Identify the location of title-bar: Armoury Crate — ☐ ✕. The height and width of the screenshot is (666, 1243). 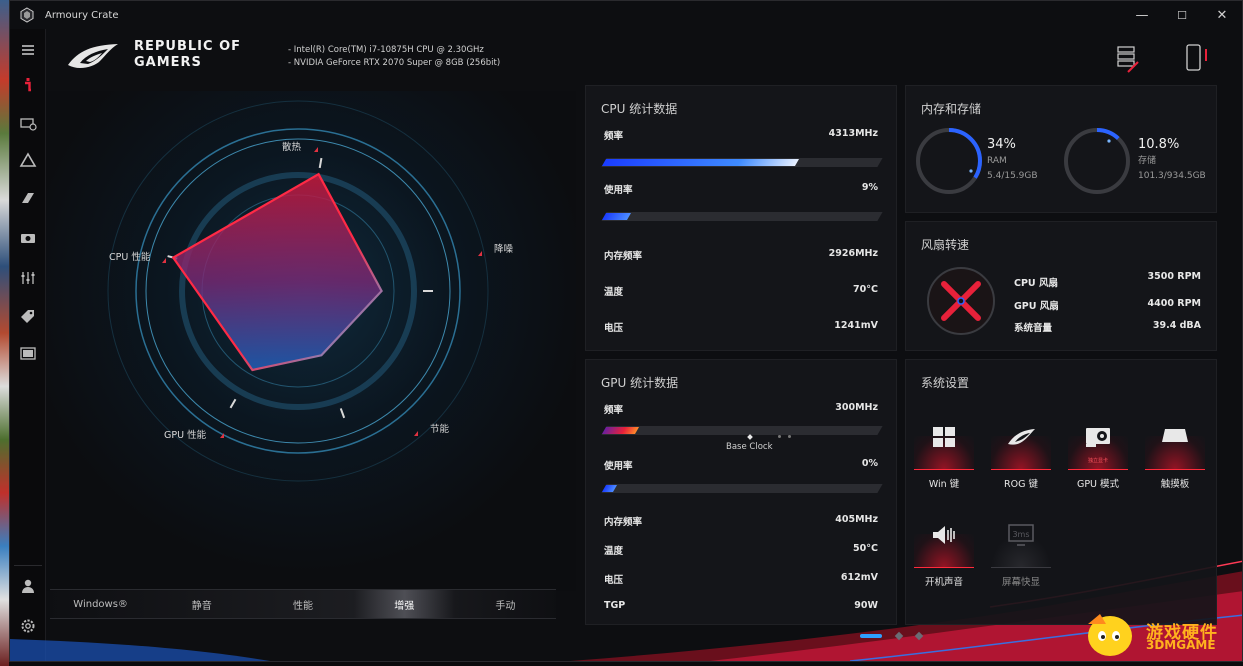
(626, 15).